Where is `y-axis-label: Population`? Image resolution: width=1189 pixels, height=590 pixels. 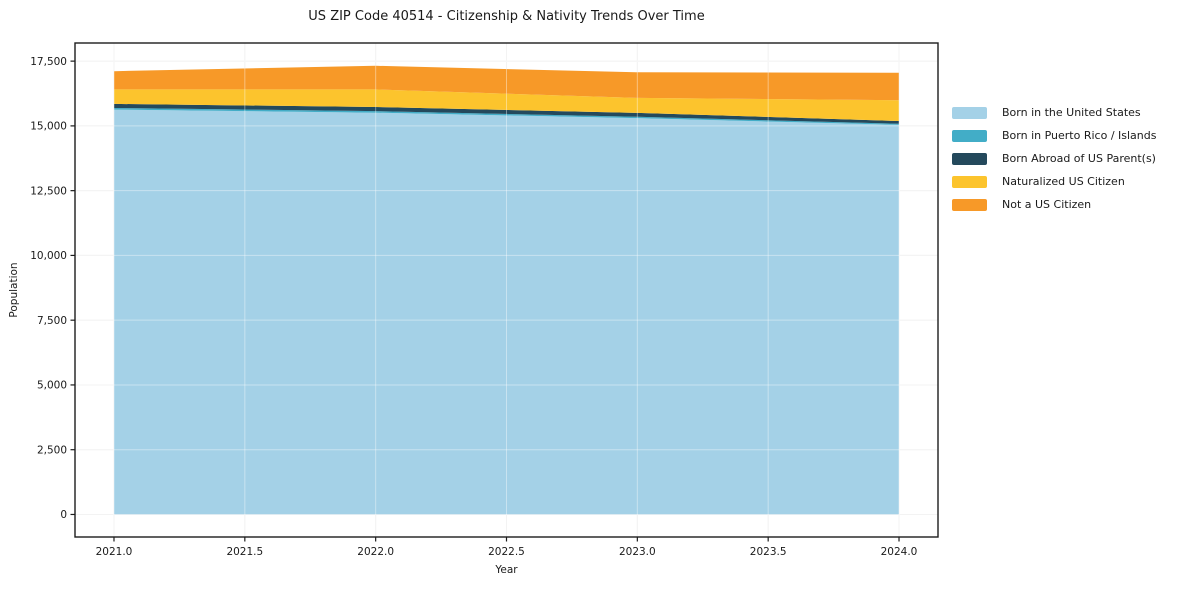
y-axis-label: Population is located at coordinates (14, 290).